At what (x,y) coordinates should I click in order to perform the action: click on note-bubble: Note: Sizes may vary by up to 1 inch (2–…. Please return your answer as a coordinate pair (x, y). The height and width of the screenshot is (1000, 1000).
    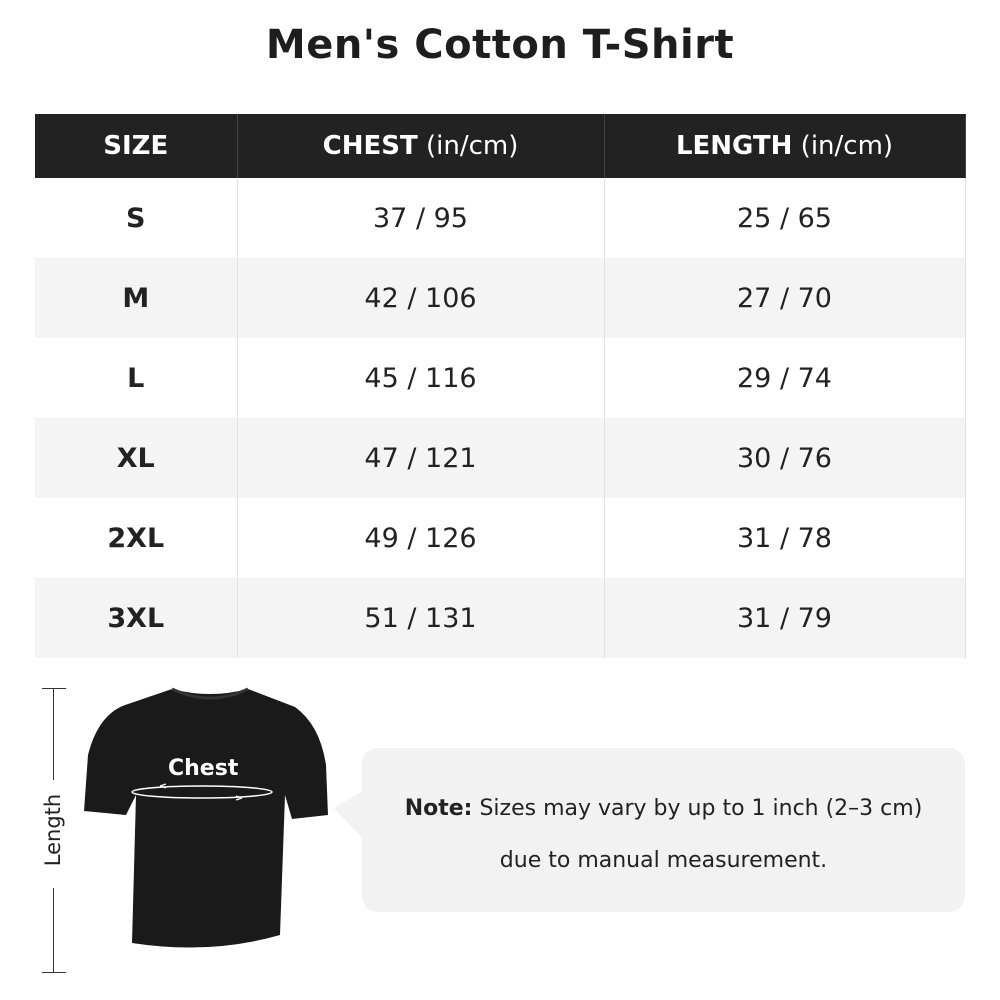
    Looking at the image, I should click on (663, 830).